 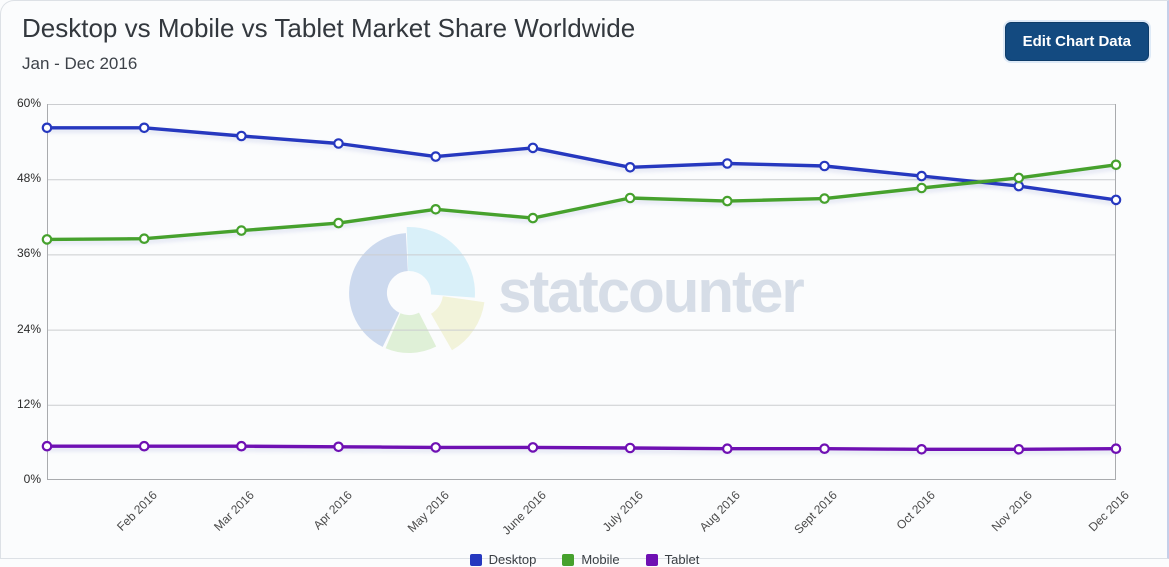 What do you see at coordinates (241, 230) in the screenshot?
I see `data-point-mobile-mar-2016` at bounding box center [241, 230].